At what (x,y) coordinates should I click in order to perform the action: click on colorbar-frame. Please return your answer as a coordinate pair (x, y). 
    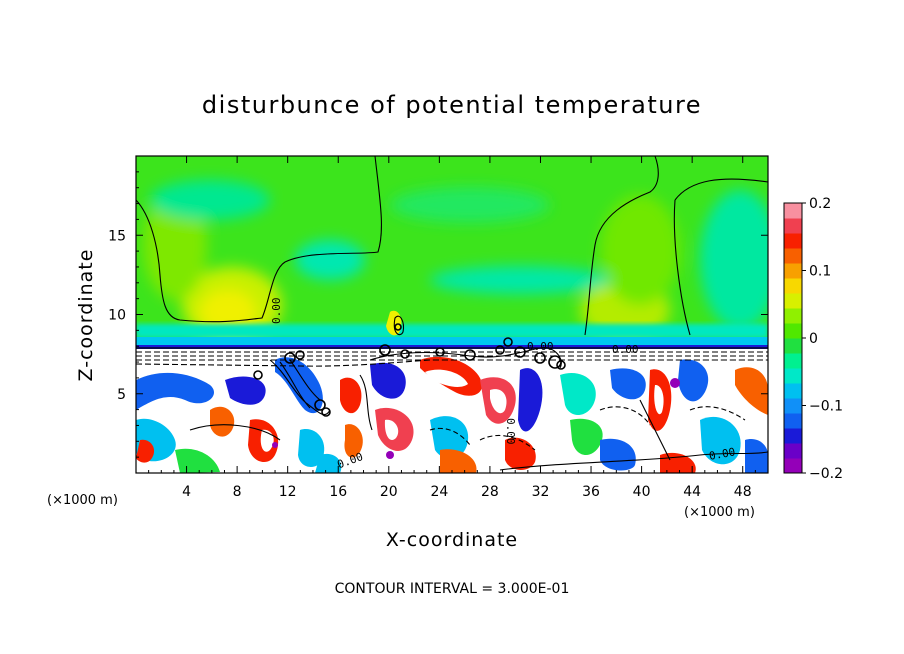
    Looking at the image, I should click on (793, 338).